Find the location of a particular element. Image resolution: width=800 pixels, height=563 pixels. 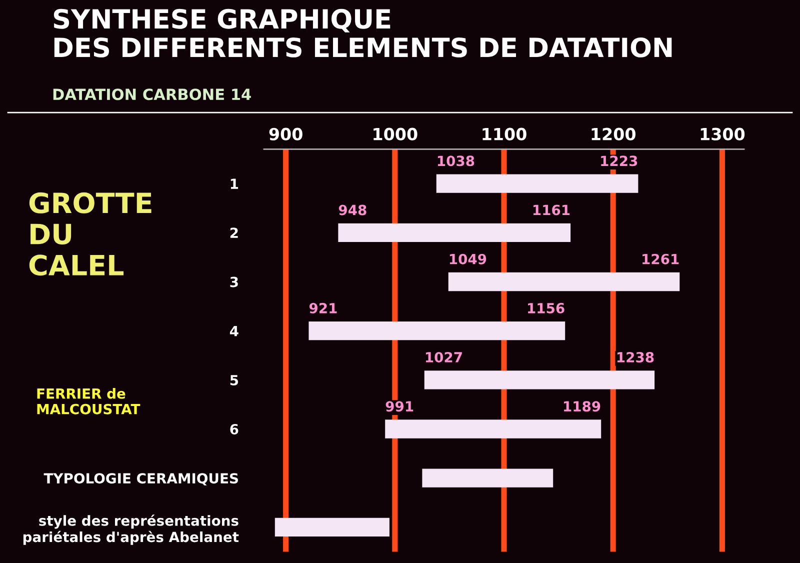

annotation: 1238 is located at coordinates (635, 357).